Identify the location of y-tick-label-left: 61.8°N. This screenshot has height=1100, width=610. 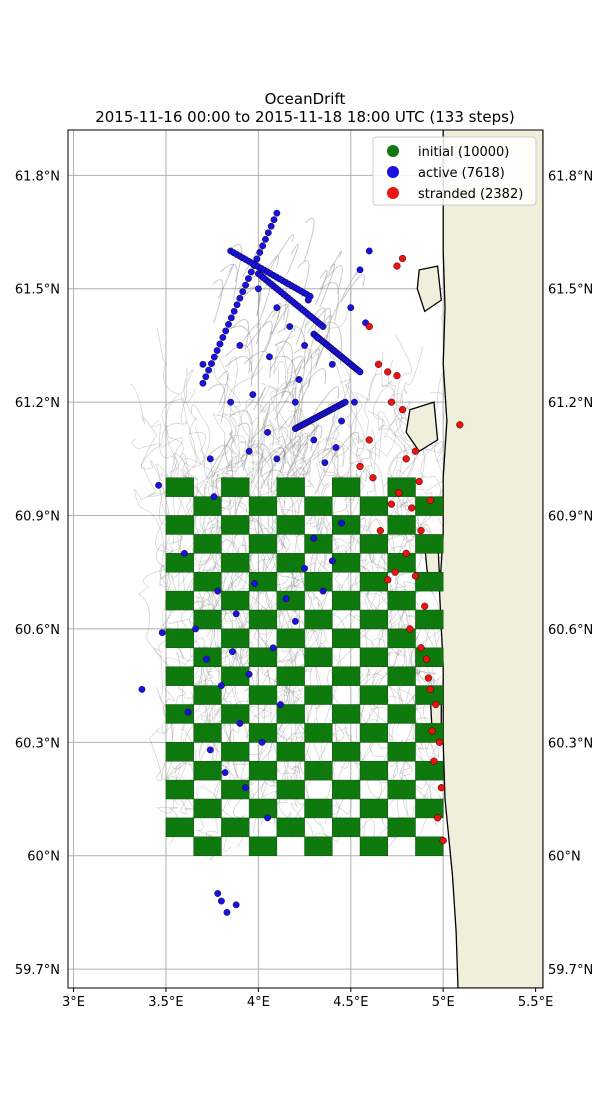
(37, 176).